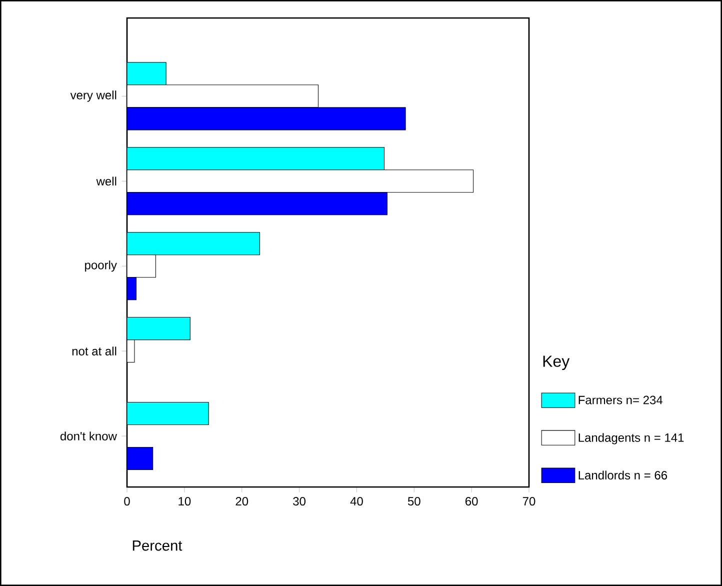 The image size is (722, 586). I want to click on y-tick-label: don't know, so click(88, 436).